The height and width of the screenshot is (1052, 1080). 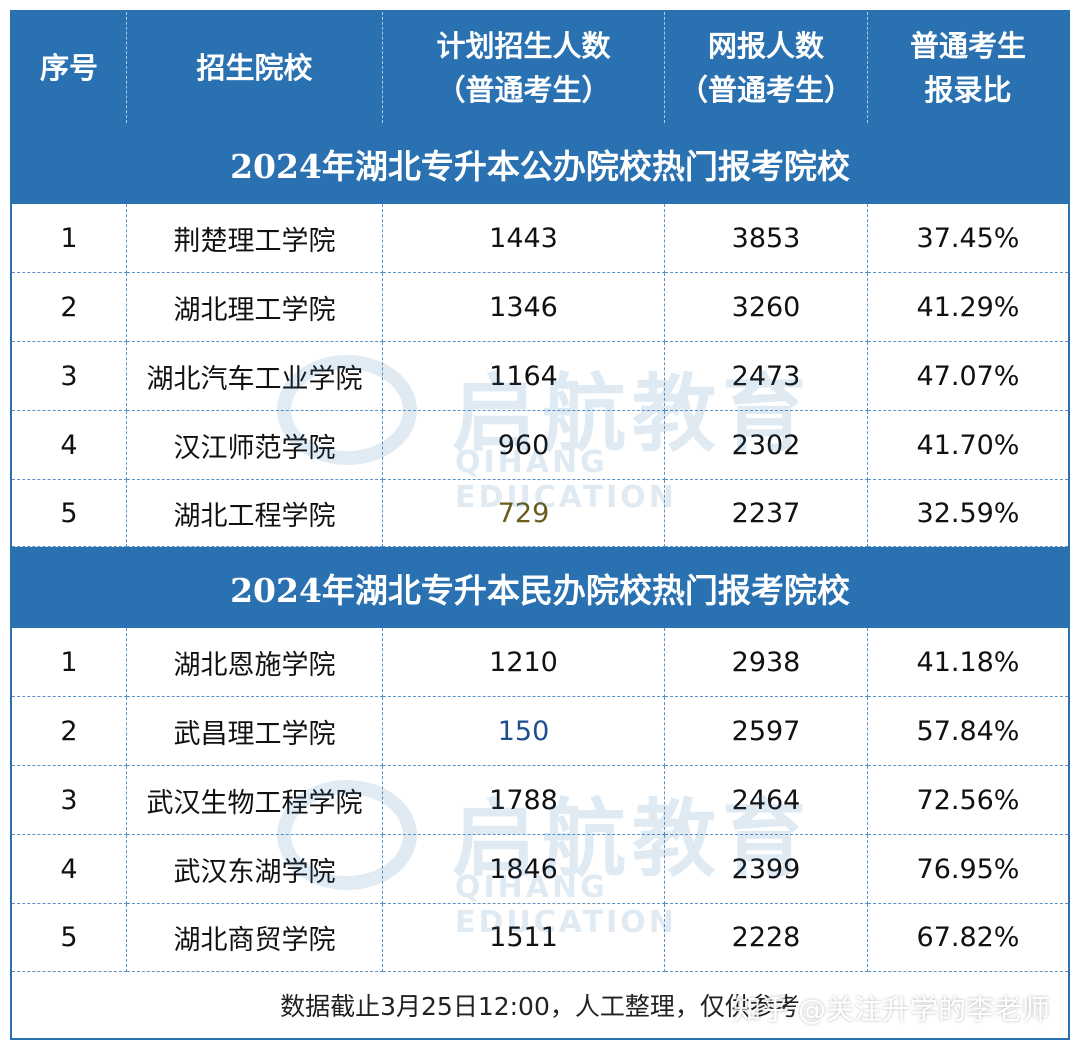 I want to click on public-section-title: 2024年湖北专升本公办院校热门报考院校, so click(x=540, y=163).